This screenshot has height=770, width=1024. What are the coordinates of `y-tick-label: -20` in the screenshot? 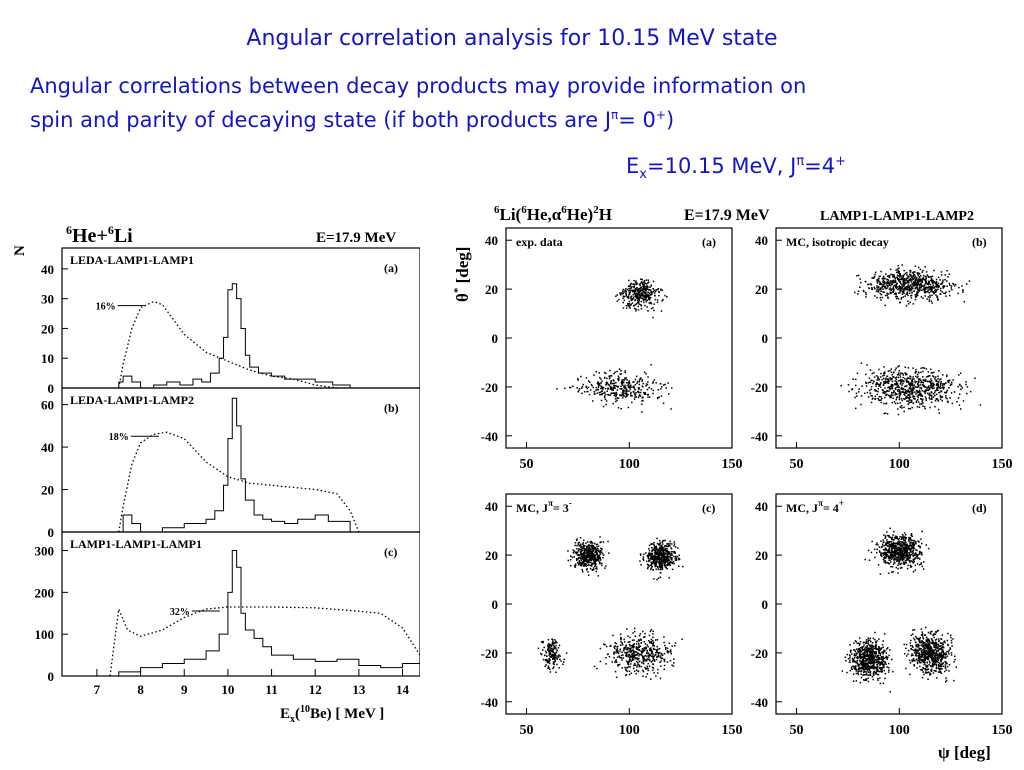 It's located at (759, 387).